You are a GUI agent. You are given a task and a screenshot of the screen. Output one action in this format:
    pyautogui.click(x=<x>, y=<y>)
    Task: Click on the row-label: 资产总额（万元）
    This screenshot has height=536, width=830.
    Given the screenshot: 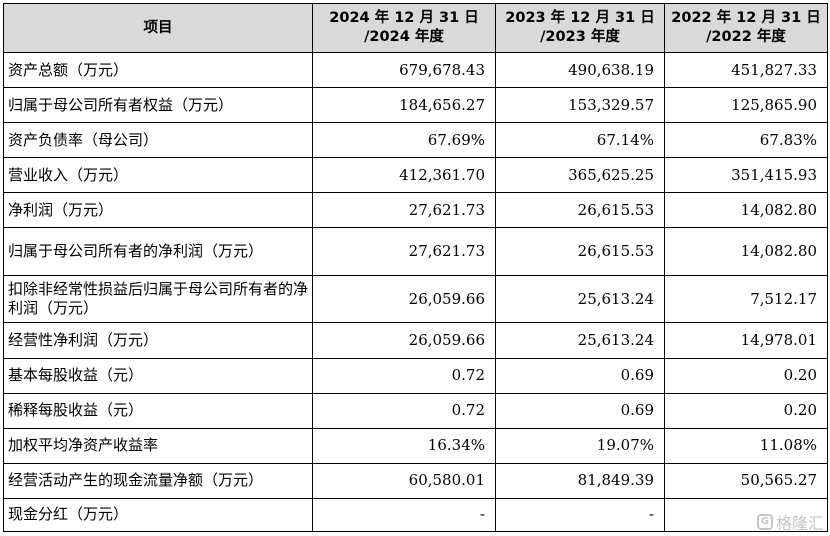 What is the action you would take?
    pyautogui.click(x=158, y=70)
    